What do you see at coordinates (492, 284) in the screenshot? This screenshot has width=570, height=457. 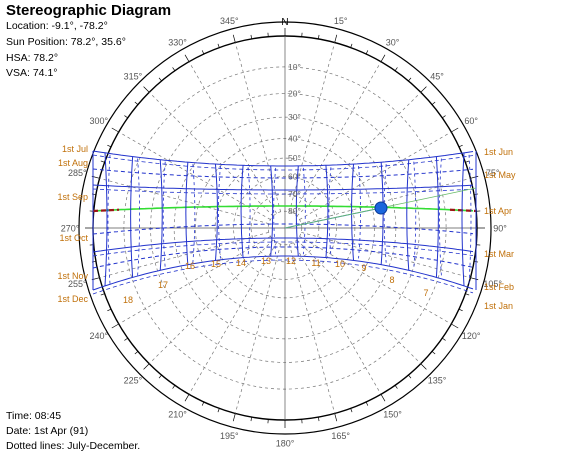 I see `azimuth-label: 105°` at bounding box center [492, 284].